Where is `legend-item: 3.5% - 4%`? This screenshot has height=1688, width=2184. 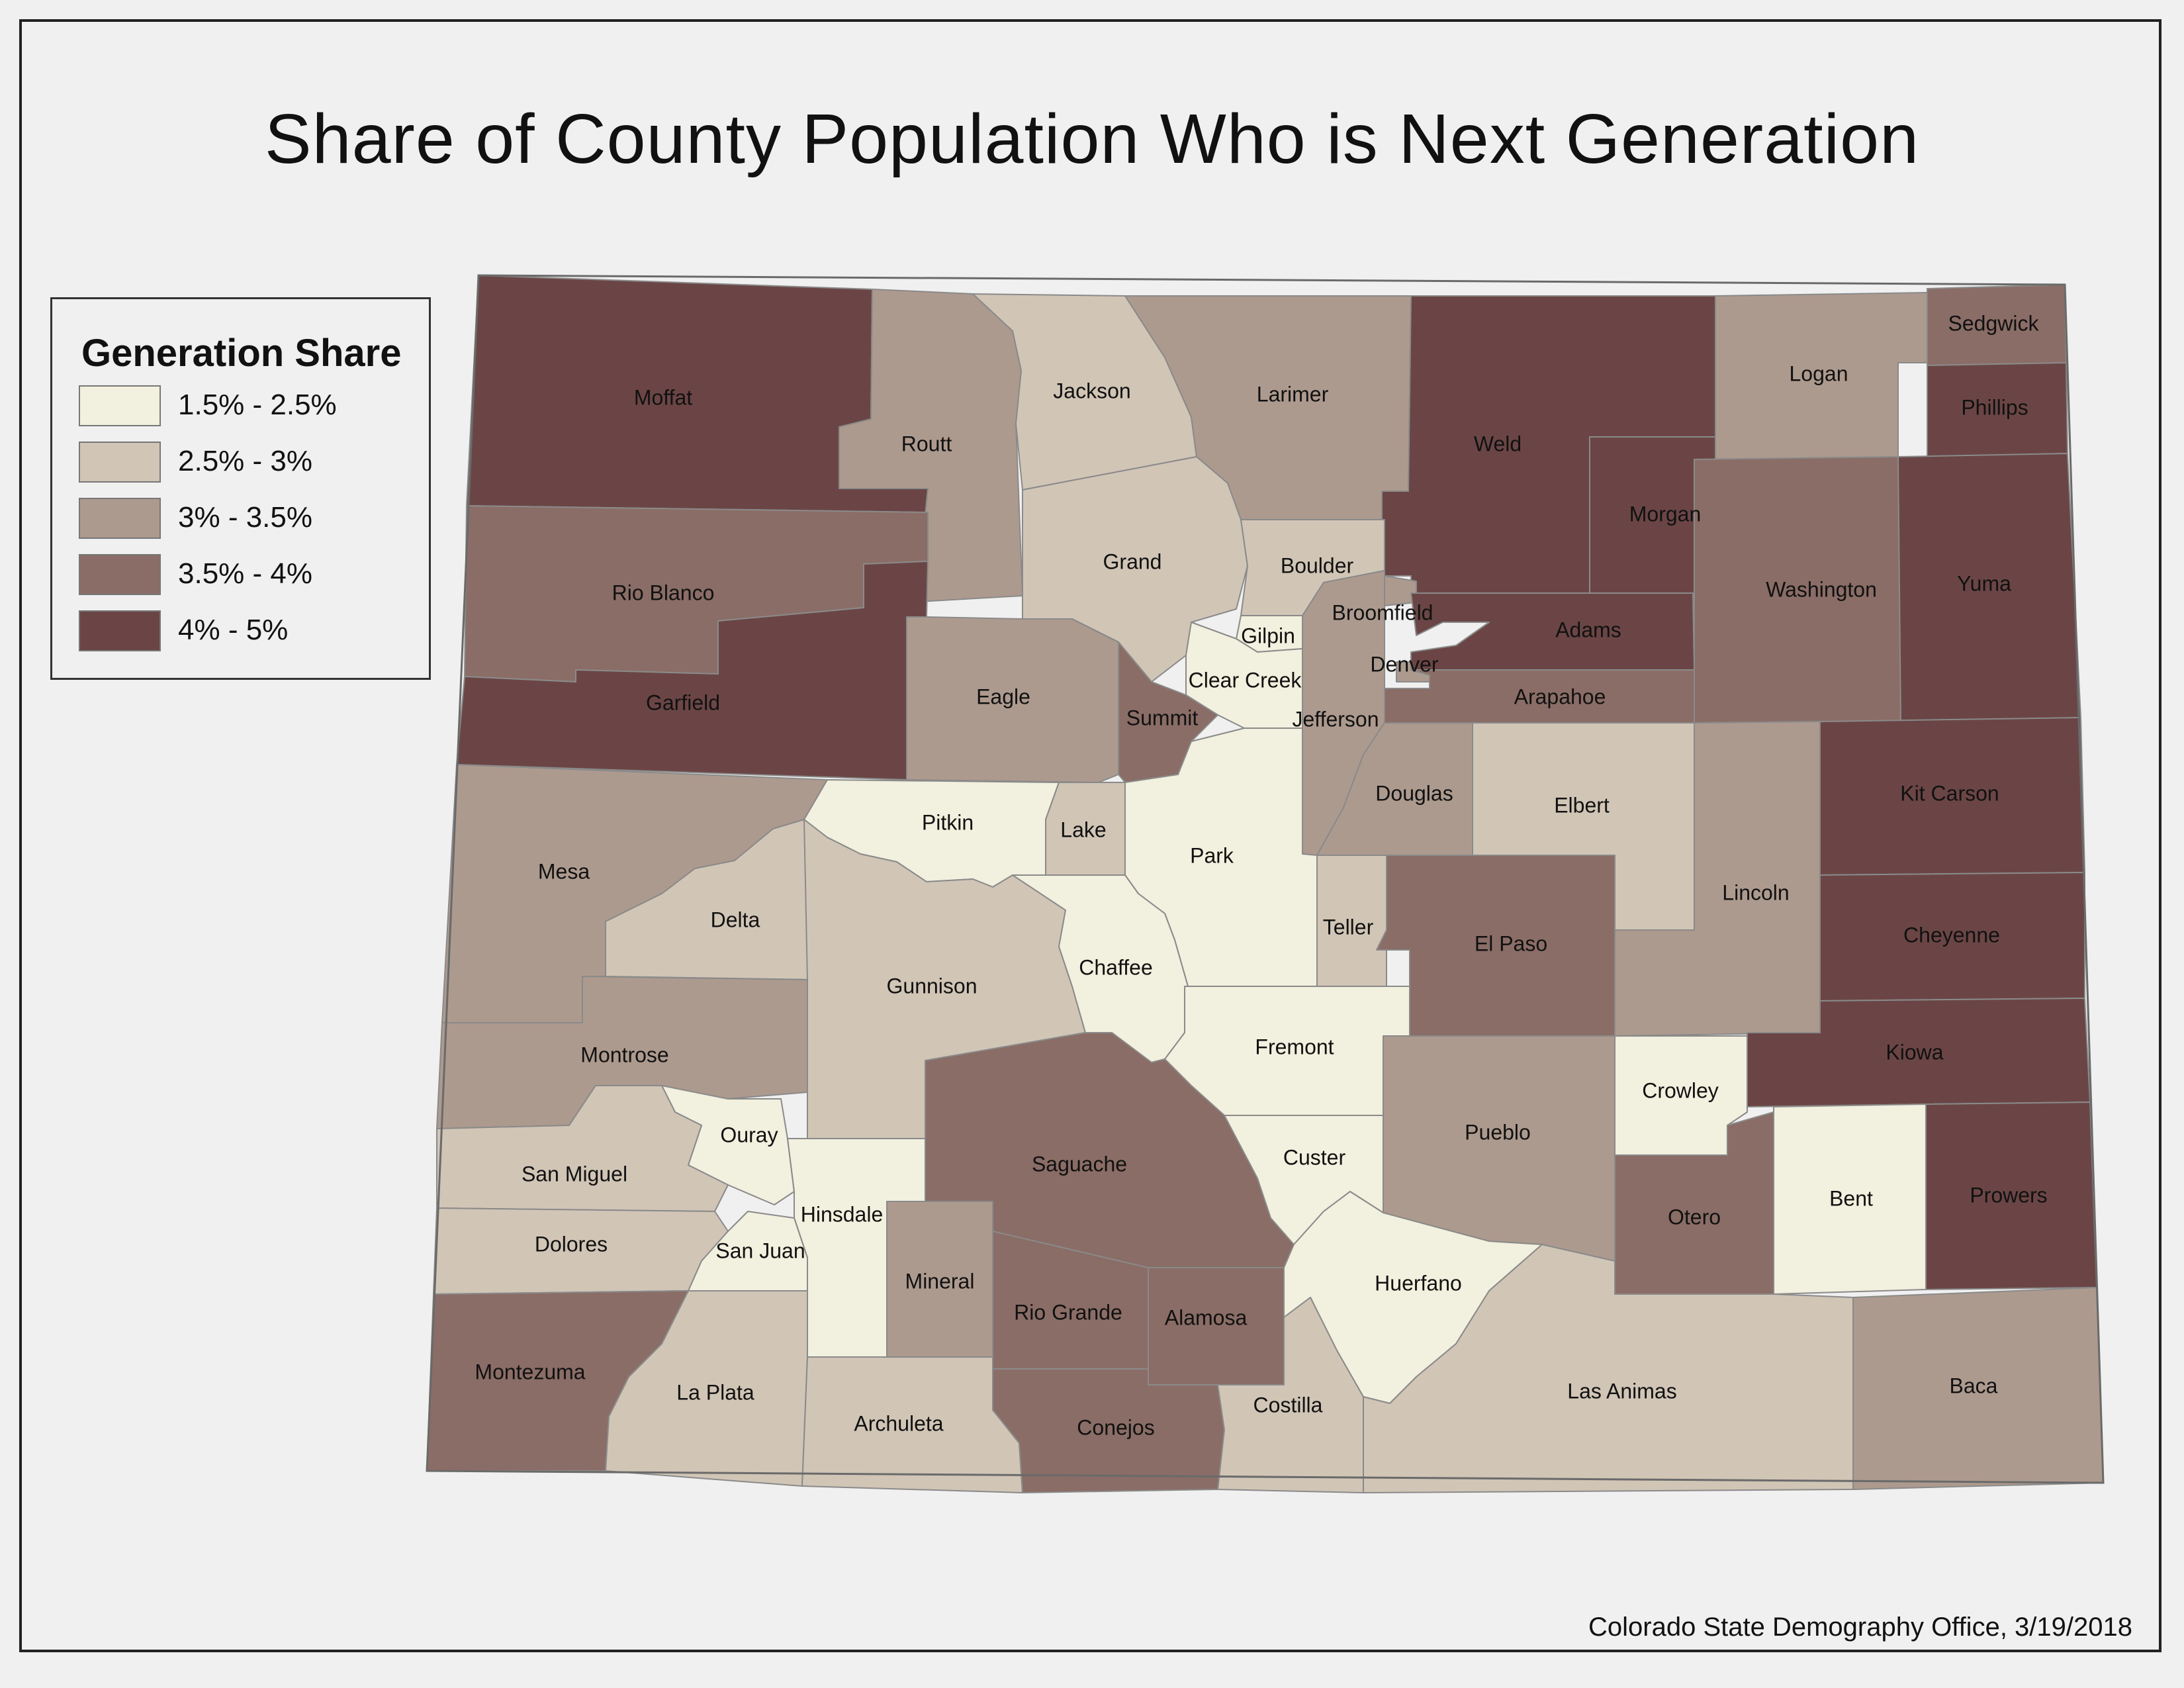 legend-item: 3.5% - 4% is located at coordinates (245, 576).